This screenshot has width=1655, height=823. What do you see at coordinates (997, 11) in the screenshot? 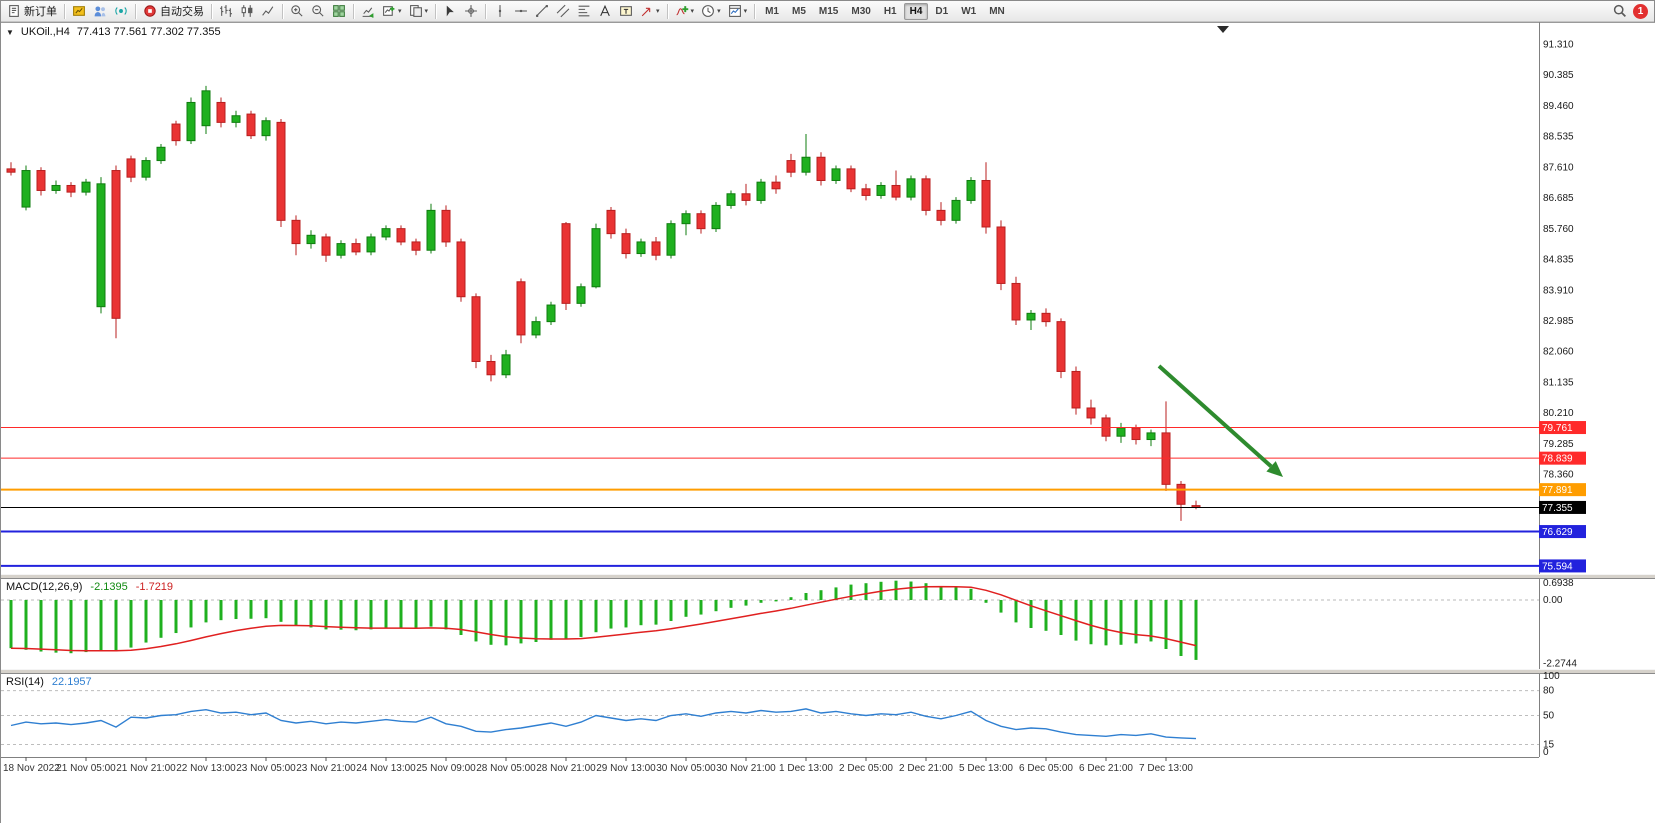
I see `timeframe-MN: MN` at bounding box center [997, 11].